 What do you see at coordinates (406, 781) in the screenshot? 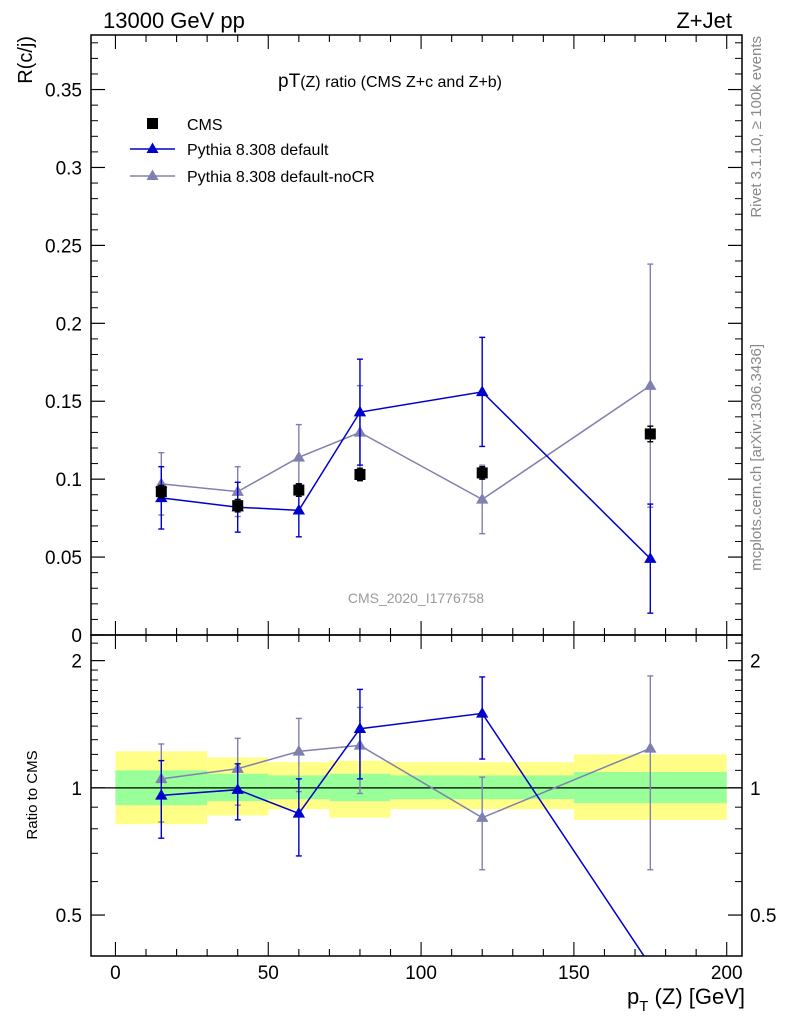
I see `ratio-line-nocr` at bounding box center [406, 781].